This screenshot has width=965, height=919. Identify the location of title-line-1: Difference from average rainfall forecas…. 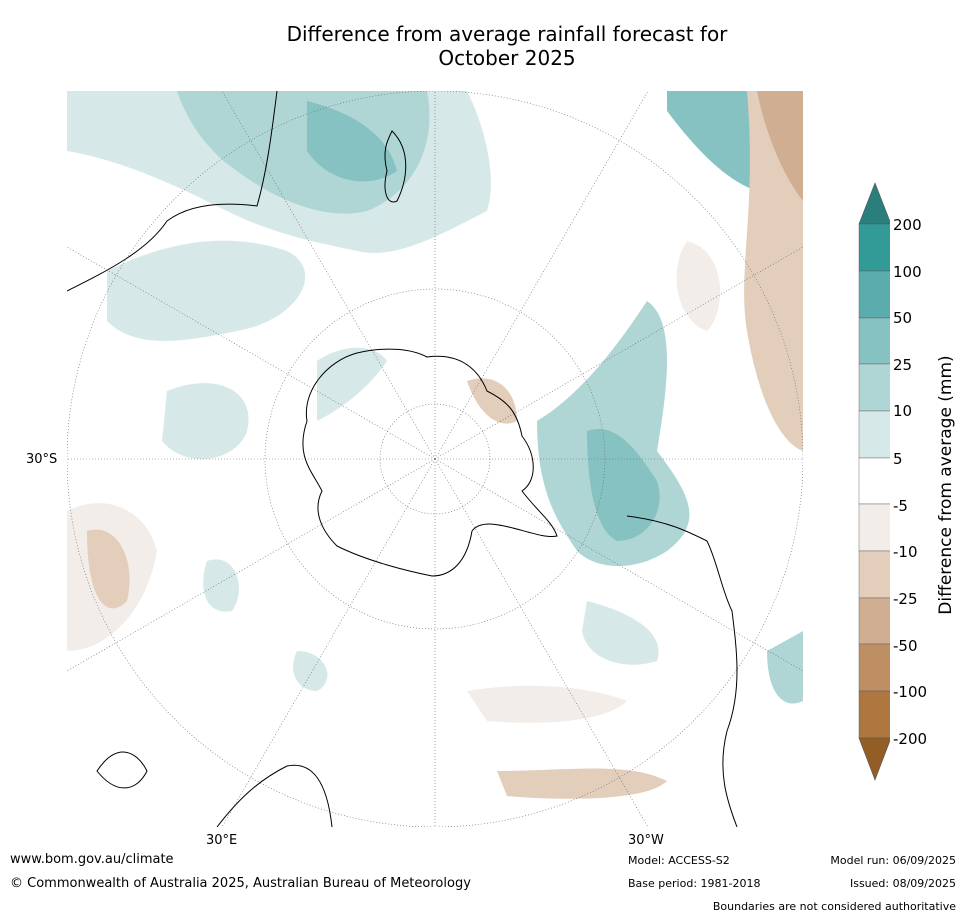
(507, 34).